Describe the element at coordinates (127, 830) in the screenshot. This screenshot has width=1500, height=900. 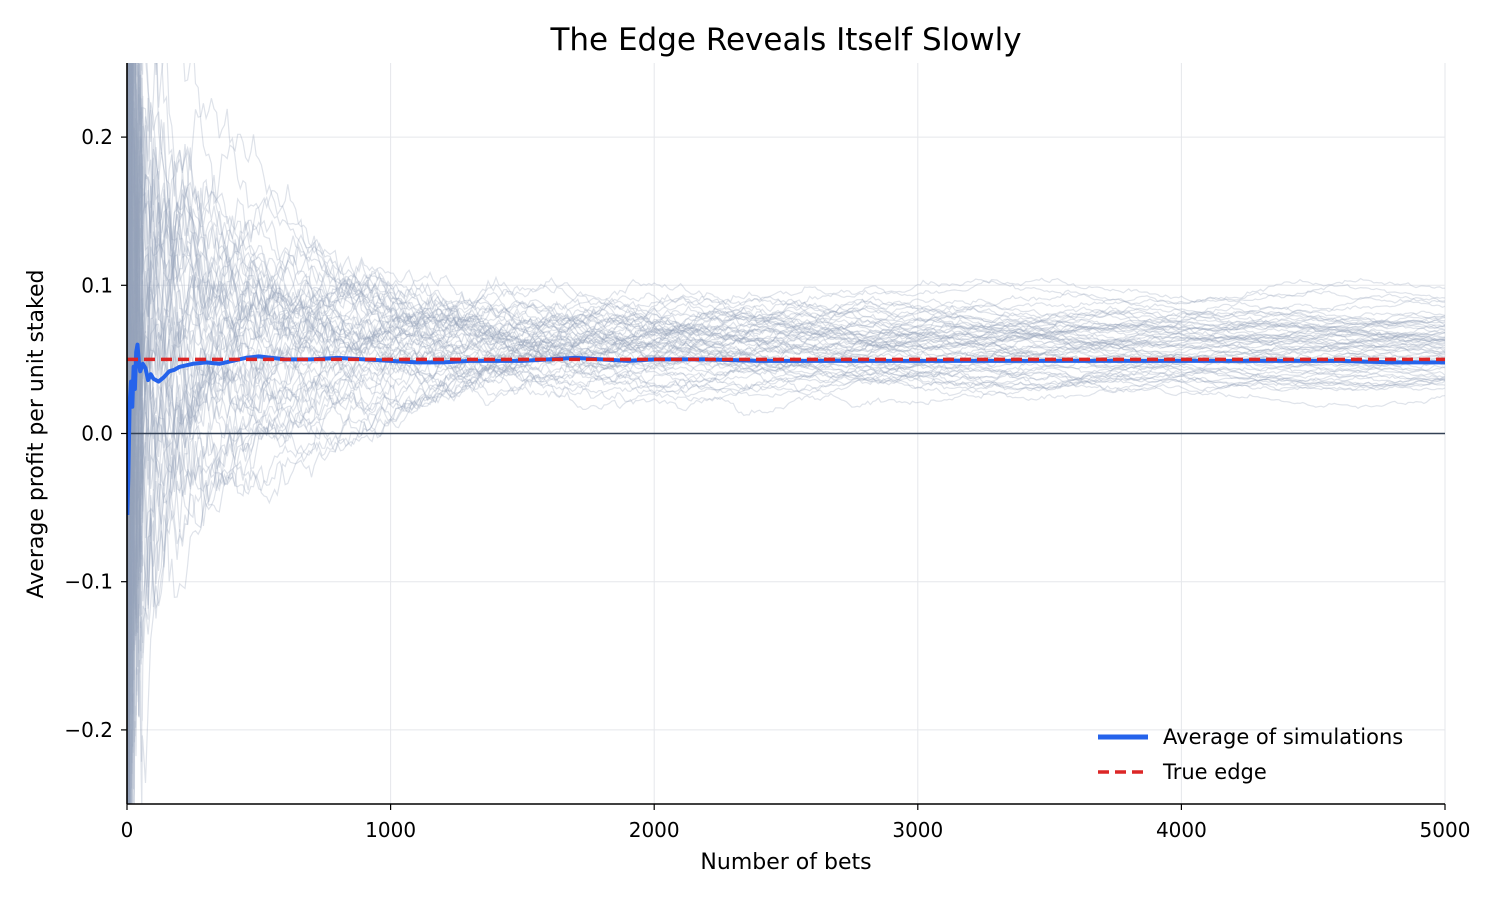
I see `x-tick-label-0: 0` at that location.